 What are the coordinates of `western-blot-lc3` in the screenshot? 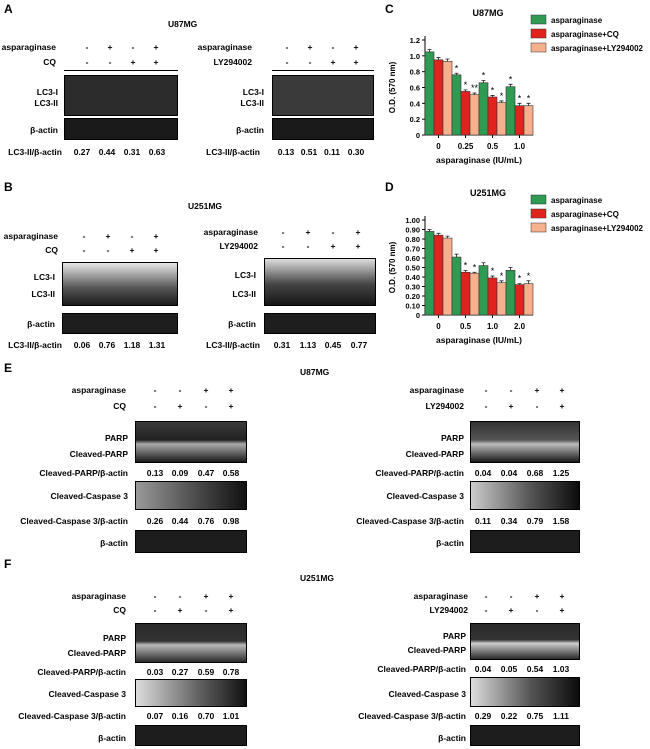 It's located at (120, 284).